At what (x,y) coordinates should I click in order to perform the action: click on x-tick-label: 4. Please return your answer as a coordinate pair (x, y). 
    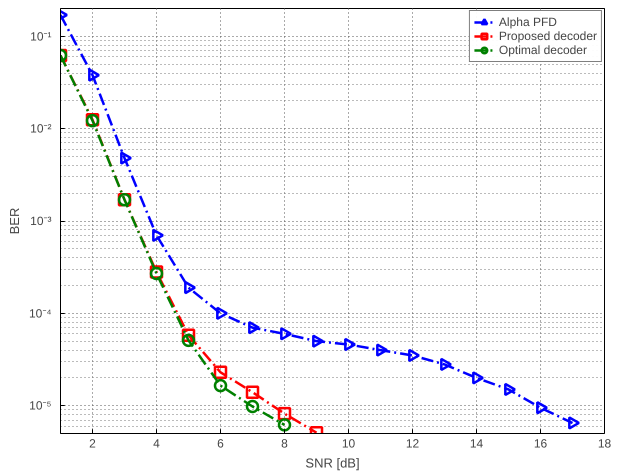
    Looking at the image, I should click on (156, 443).